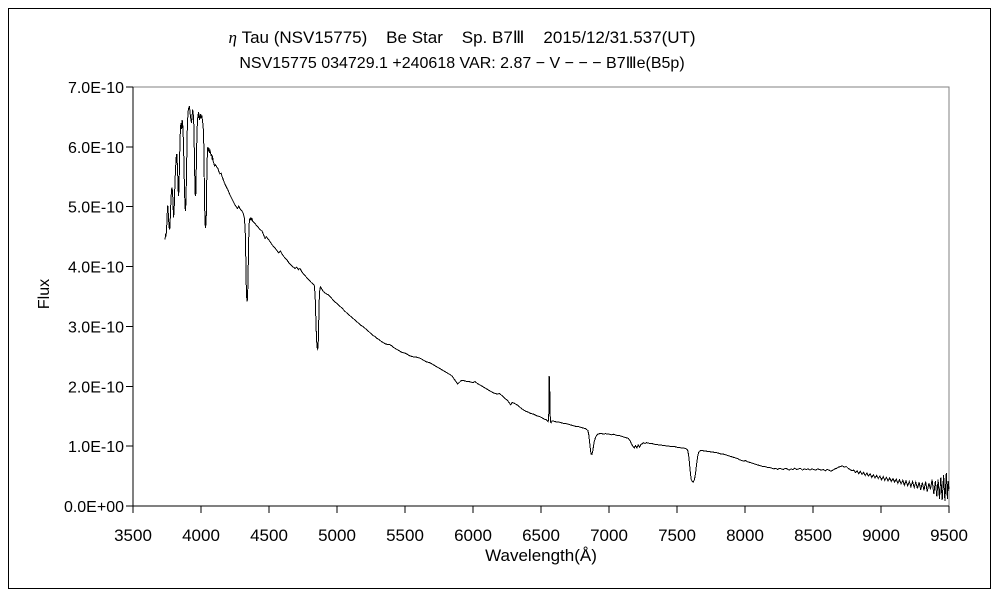 This screenshot has width=1000, height=600. I want to click on x-tick-label: 9500, so click(949, 535).